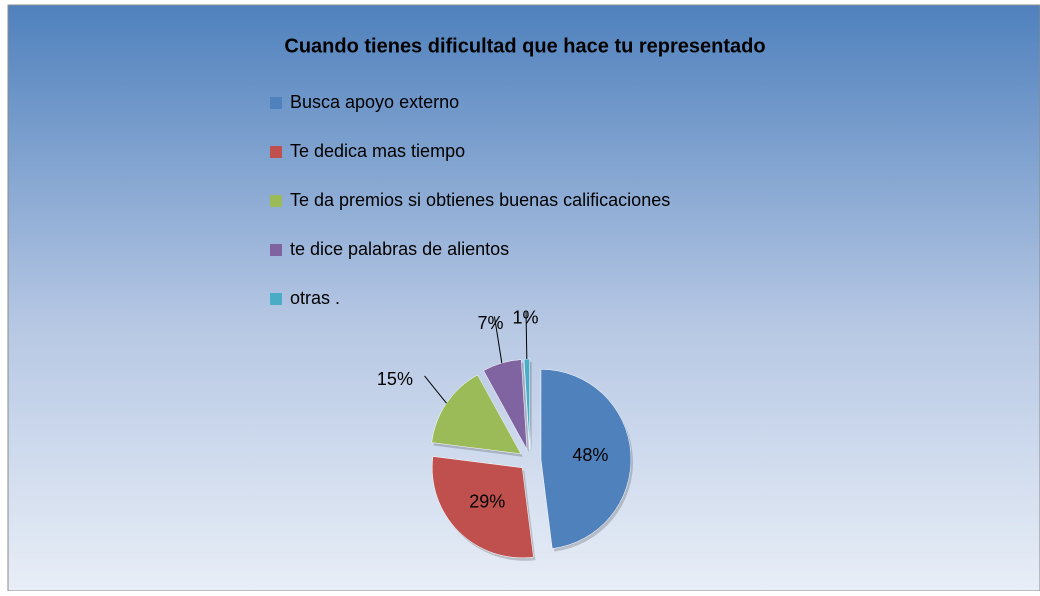 Image resolution: width=1040 pixels, height=596 pixels. What do you see at coordinates (377, 151) in the screenshot?
I see `legend-label: Te dedica mas tiempo` at bounding box center [377, 151].